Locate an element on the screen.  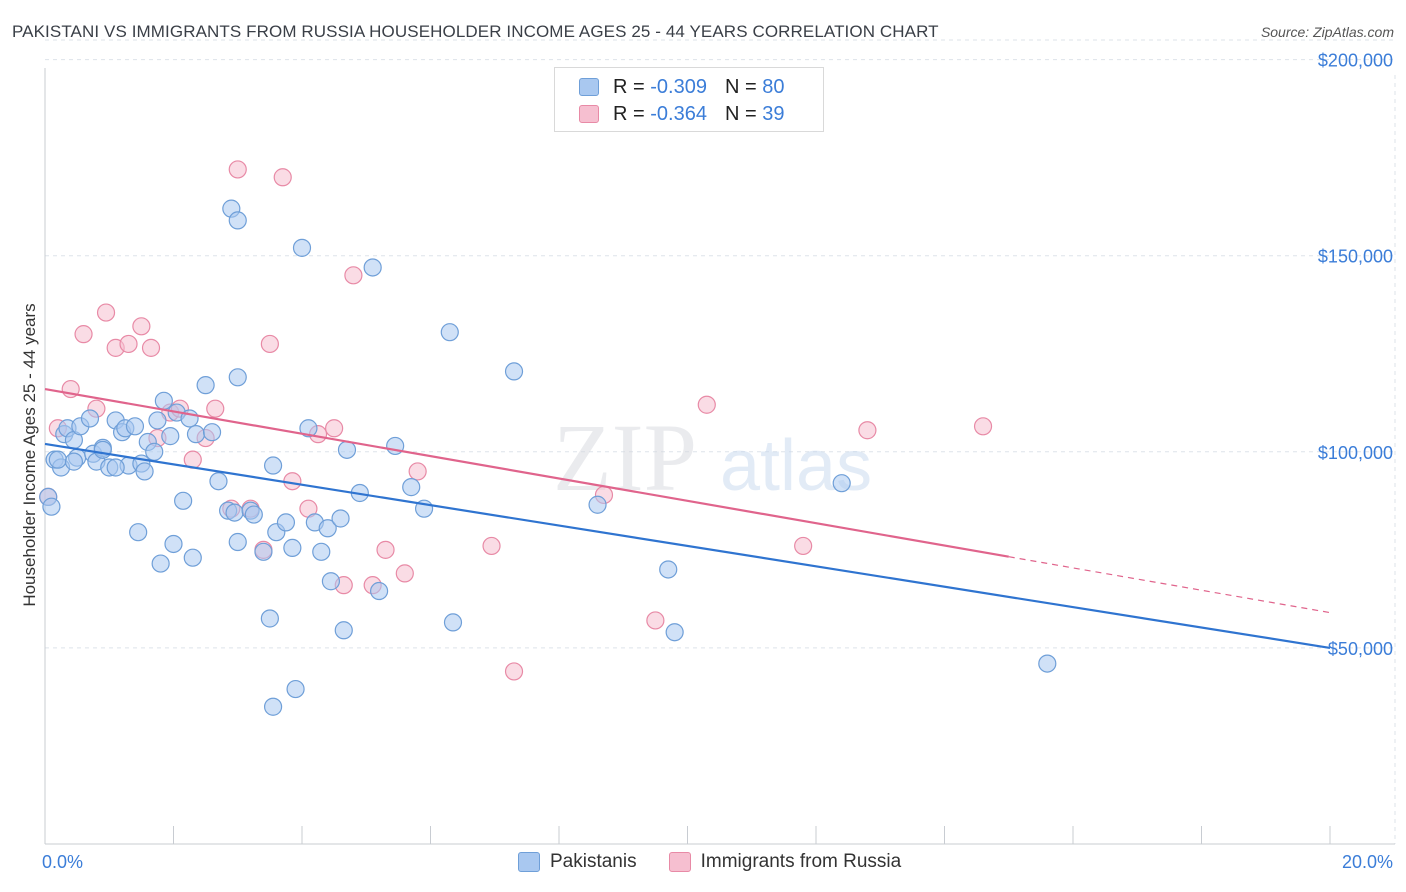
legend-item-pakistanis: Pakistanis is located at coordinates (577, 862).